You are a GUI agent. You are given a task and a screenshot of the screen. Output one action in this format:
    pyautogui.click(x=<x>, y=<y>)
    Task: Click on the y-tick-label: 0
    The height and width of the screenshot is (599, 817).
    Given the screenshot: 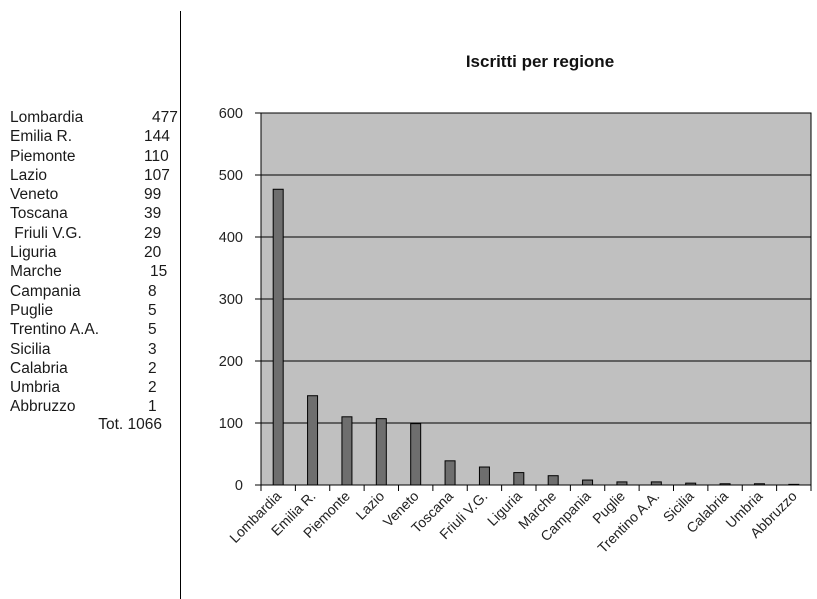 What is the action you would take?
    pyautogui.click(x=239, y=486)
    